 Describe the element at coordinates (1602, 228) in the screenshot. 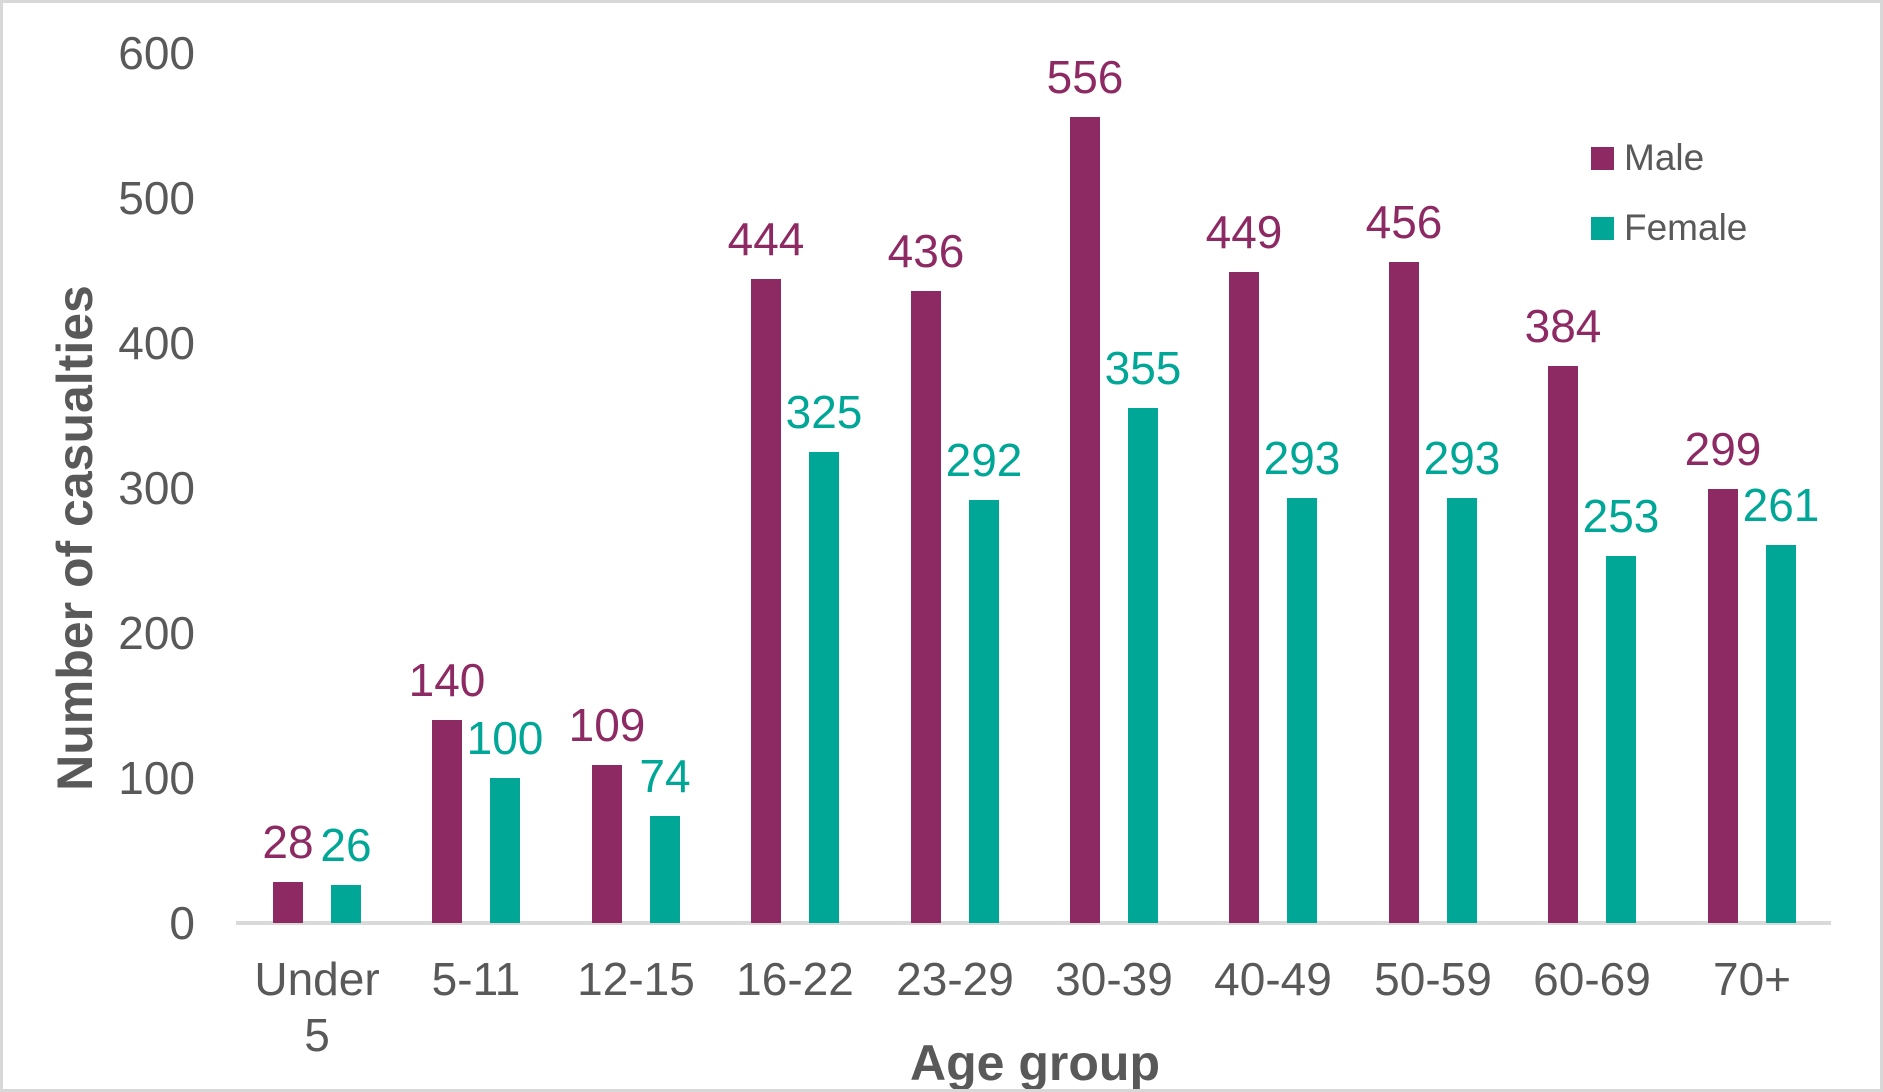

I see `legend-swatch-female` at that location.